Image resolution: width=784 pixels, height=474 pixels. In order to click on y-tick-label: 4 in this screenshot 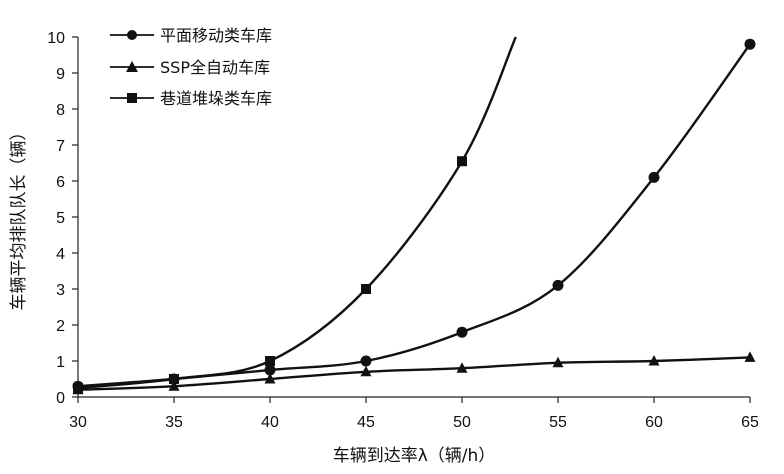, I will do `click(60, 254)`.